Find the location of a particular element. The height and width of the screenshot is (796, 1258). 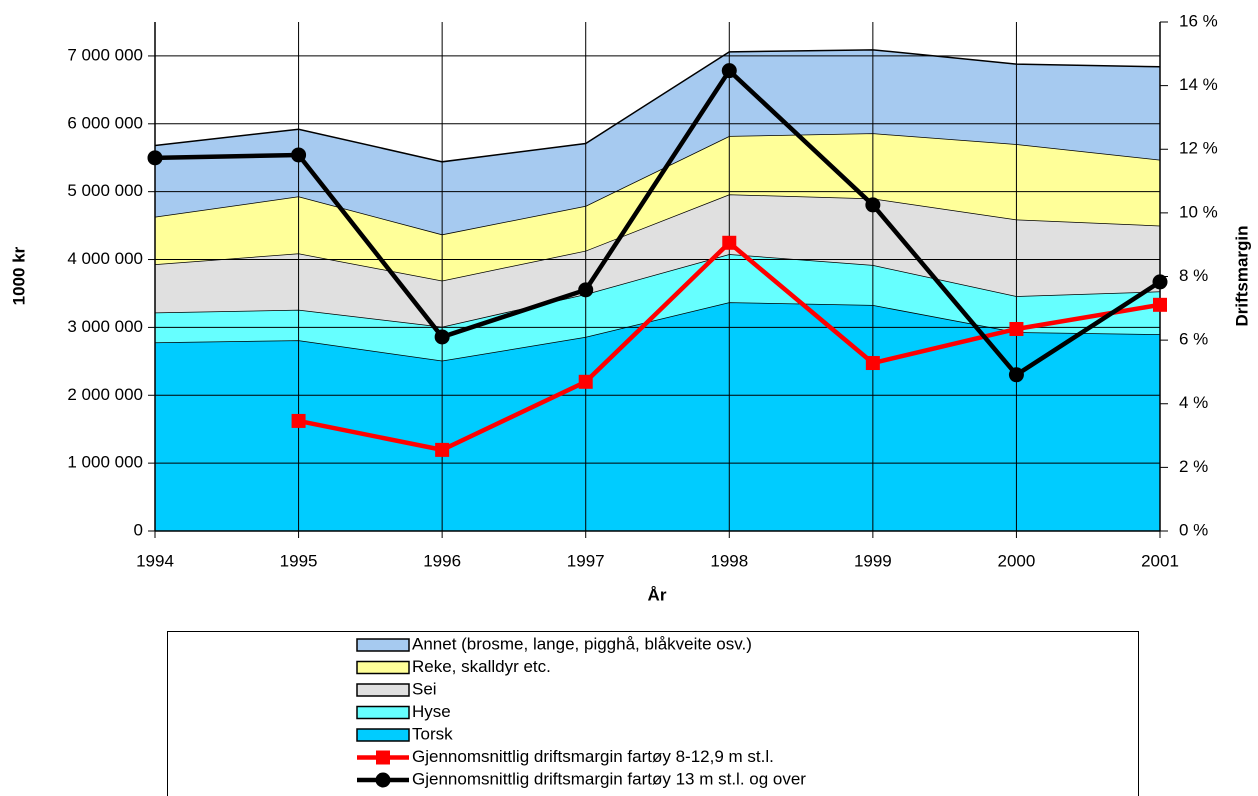

x-tick-label: 2000 is located at coordinates (1017, 560).